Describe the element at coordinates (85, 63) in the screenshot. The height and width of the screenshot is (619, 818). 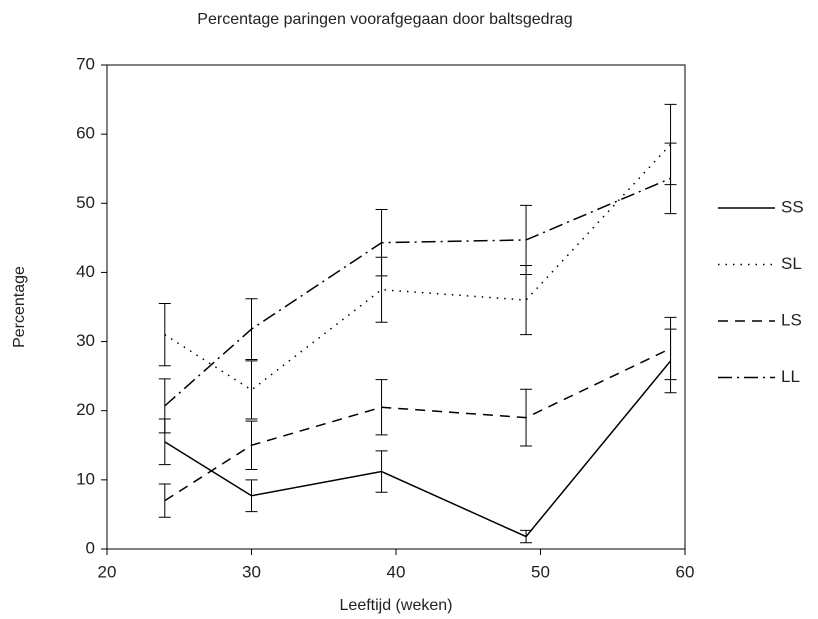
I see `y-tick-label: 70` at that location.